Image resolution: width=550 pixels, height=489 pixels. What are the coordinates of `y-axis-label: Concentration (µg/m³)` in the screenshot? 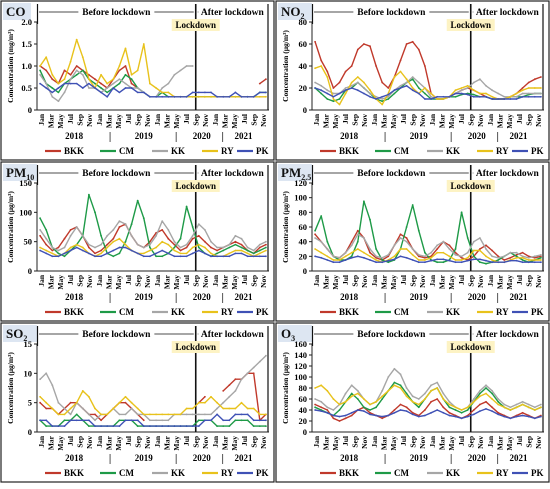 It's located at (10, 388).